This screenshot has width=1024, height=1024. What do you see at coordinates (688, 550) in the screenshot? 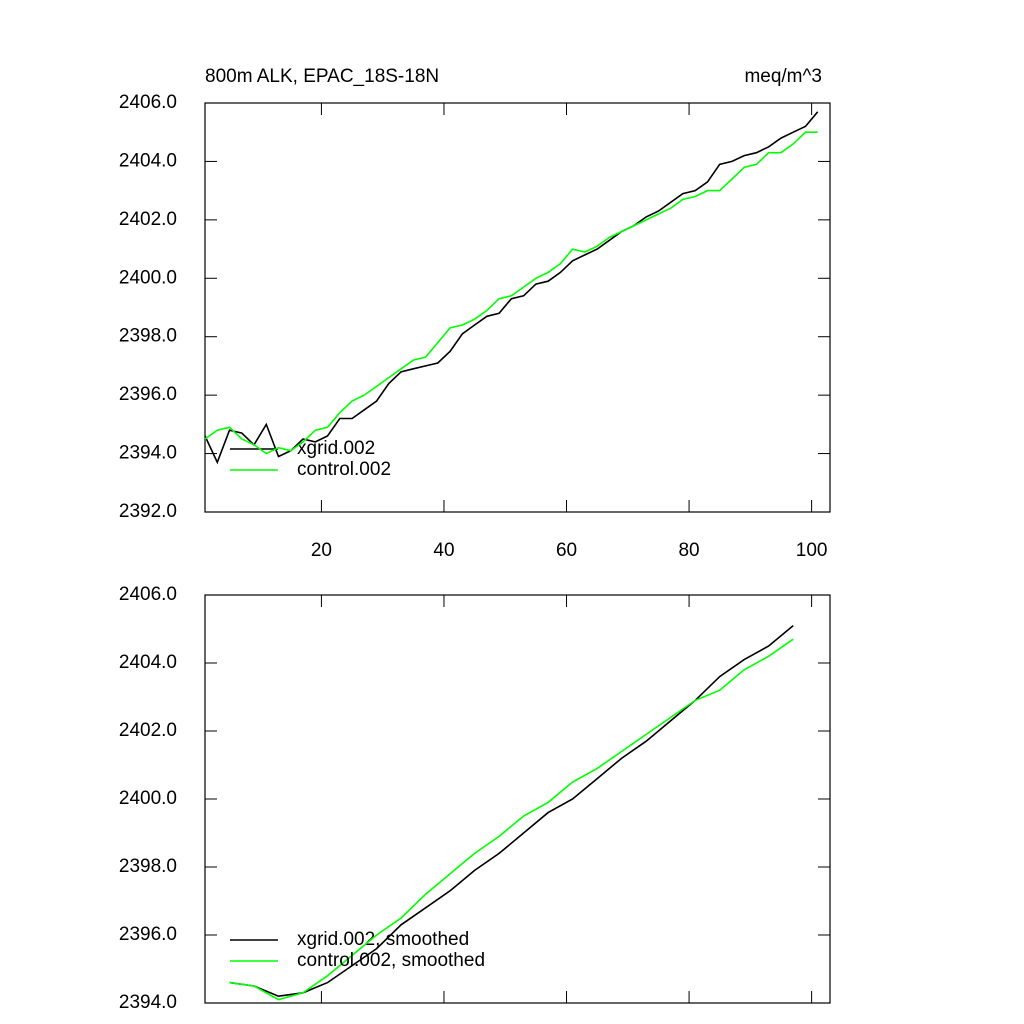
I see `x-tick-label: 80` at bounding box center [688, 550].